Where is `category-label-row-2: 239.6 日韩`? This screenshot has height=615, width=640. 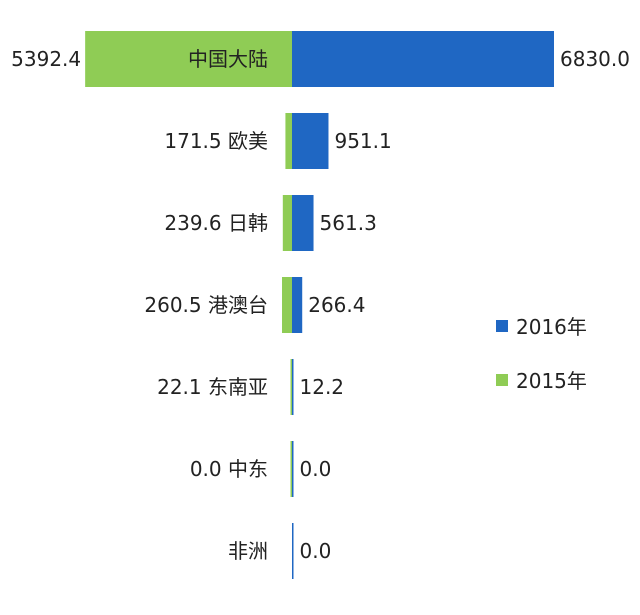
category-label-row-2: 239.6 日韩 is located at coordinates (216, 223).